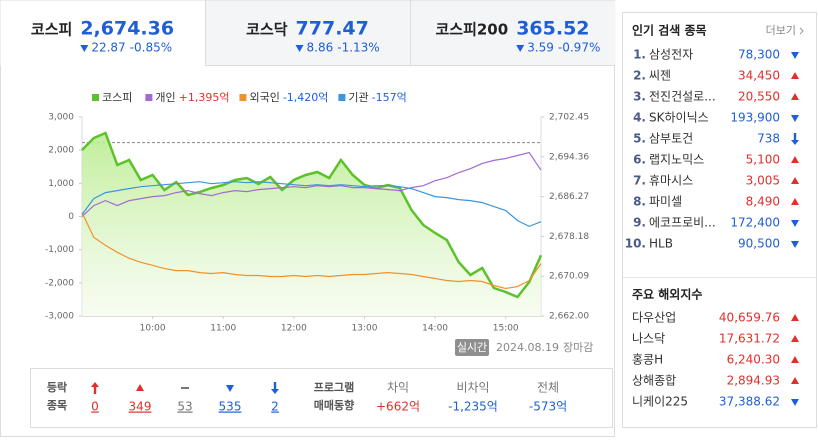 This screenshot has height=441, width=818. I want to click on stock-price: 193,900, so click(755, 118).